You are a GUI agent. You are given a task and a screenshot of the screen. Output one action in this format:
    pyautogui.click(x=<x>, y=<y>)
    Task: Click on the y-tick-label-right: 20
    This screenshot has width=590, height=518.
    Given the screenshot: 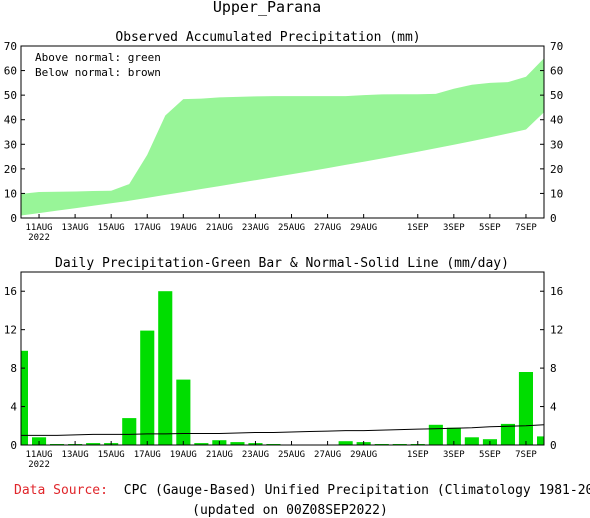 What is the action you would take?
    pyautogui.click(x=556, y=169)
    